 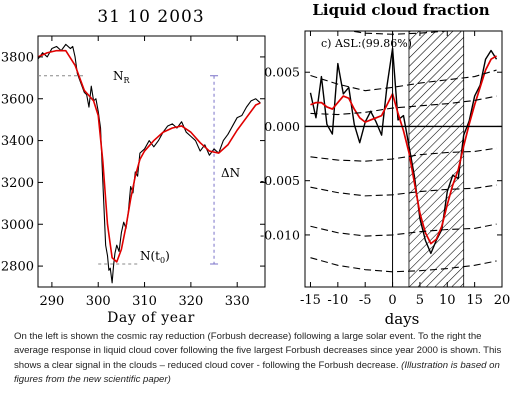 What do you see at coordinates (230, 173) in the screenshot?
I see `delta-n-label: ΔN` at bounding box center [230, 173].